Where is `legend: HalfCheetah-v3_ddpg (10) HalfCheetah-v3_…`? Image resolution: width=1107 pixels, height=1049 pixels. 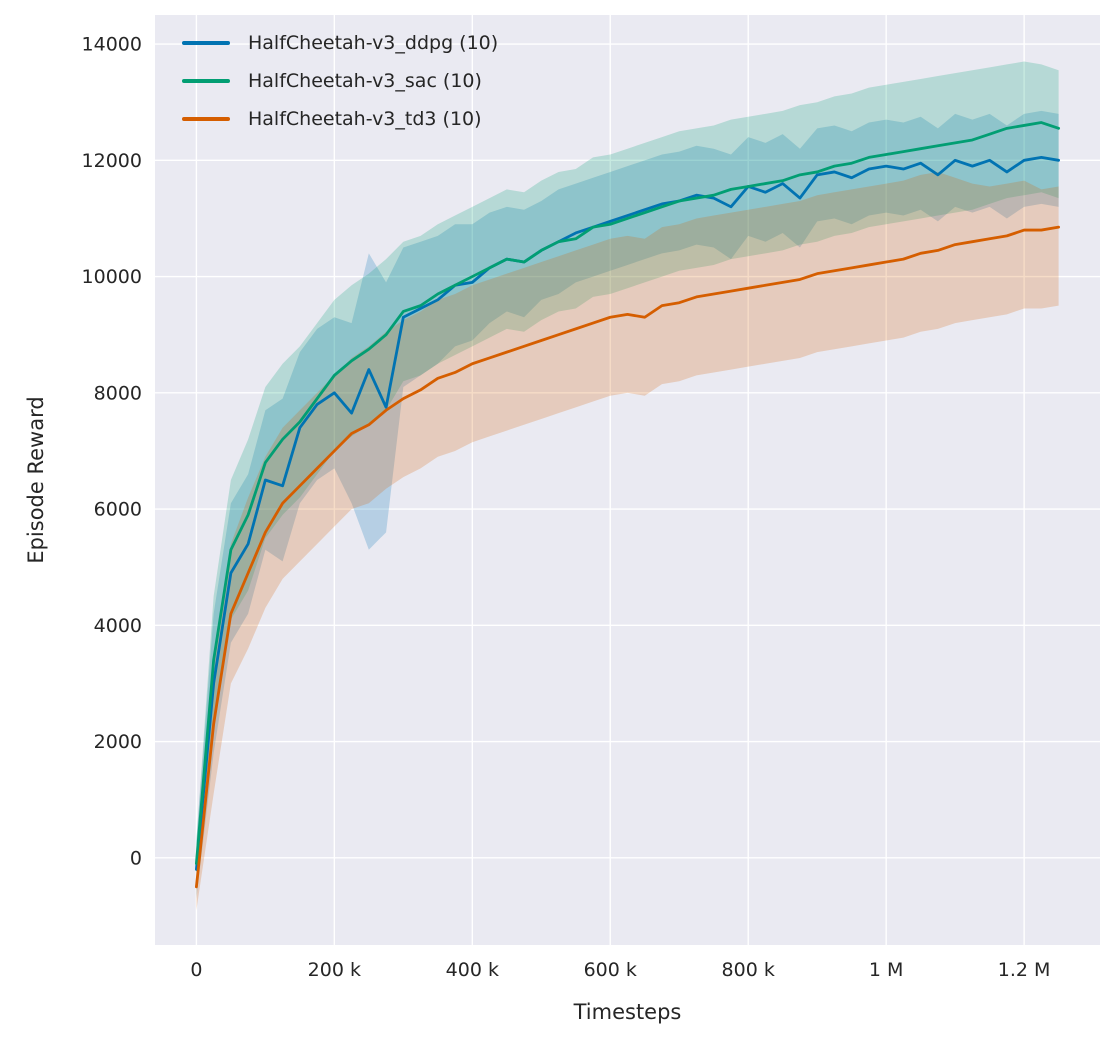 legend: HalfCheetah-v3_ddpg (10) HalfCheetah-v3_… is located at coordinates (340, 80).